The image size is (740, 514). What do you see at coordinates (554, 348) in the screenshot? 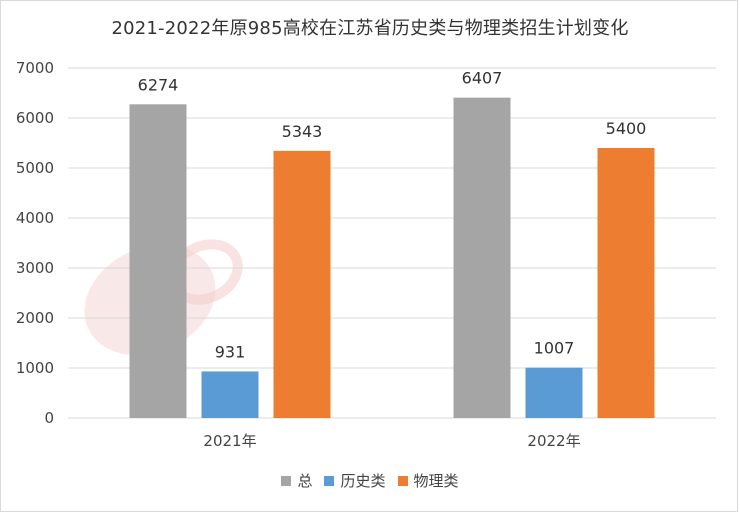
I see `data-label: 1007` at bounding box center [554, 348].